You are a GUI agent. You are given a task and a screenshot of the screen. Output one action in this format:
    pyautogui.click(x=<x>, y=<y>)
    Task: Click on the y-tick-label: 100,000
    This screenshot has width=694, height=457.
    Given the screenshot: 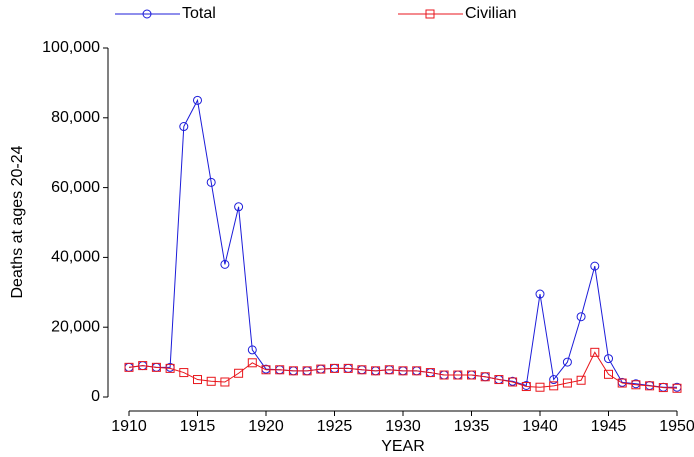 What is the action you would take?
    pyautogui.click(x=71, y=47)
    